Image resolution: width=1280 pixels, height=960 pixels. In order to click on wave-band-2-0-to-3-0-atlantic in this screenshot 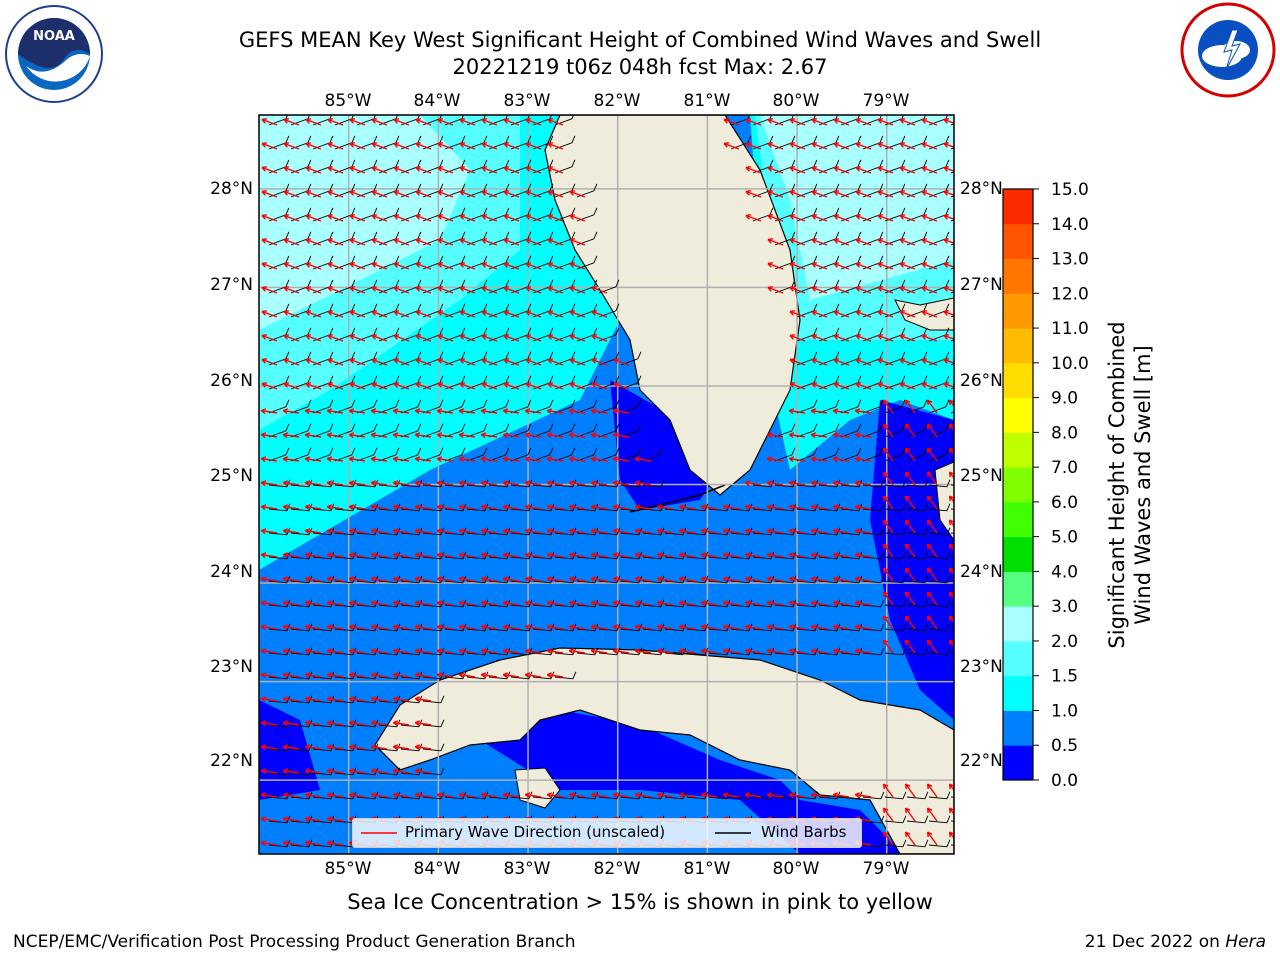, I will do `click(857, 207)`.